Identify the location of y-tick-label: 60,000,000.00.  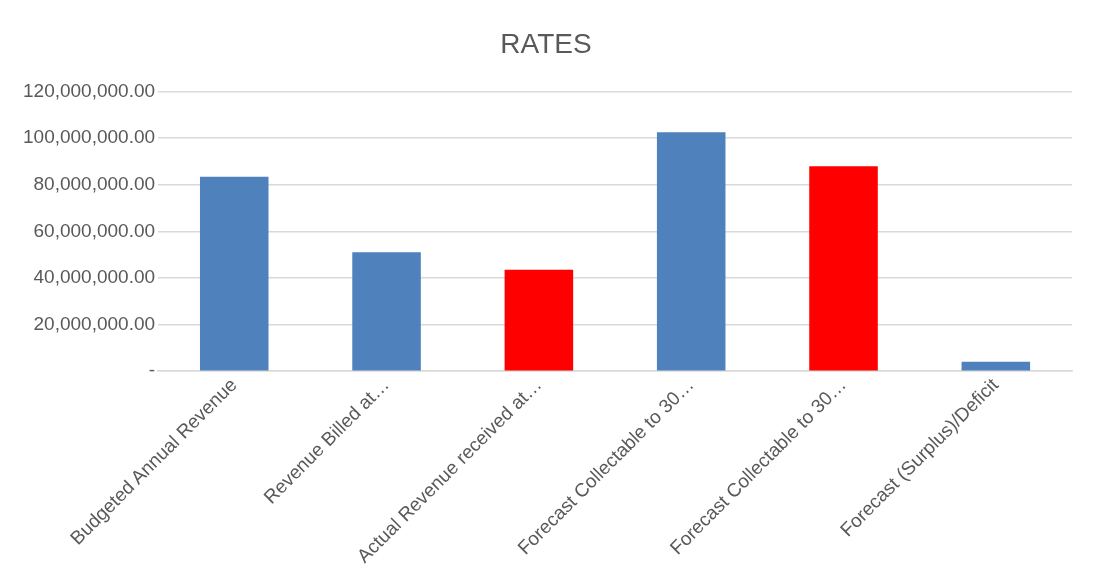
(94, 230).